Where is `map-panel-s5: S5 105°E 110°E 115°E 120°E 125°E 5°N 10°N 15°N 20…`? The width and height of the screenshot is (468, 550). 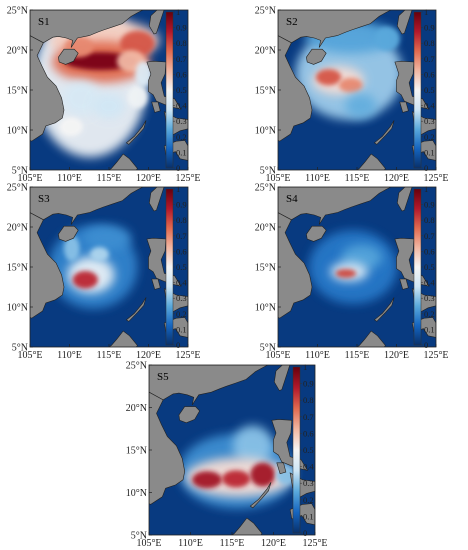 map-panel-s5: S5 105°E 110°E 115°E 120°E 125°E 5°N 10°N 15°N 20… is located at coordinates (227, 455).